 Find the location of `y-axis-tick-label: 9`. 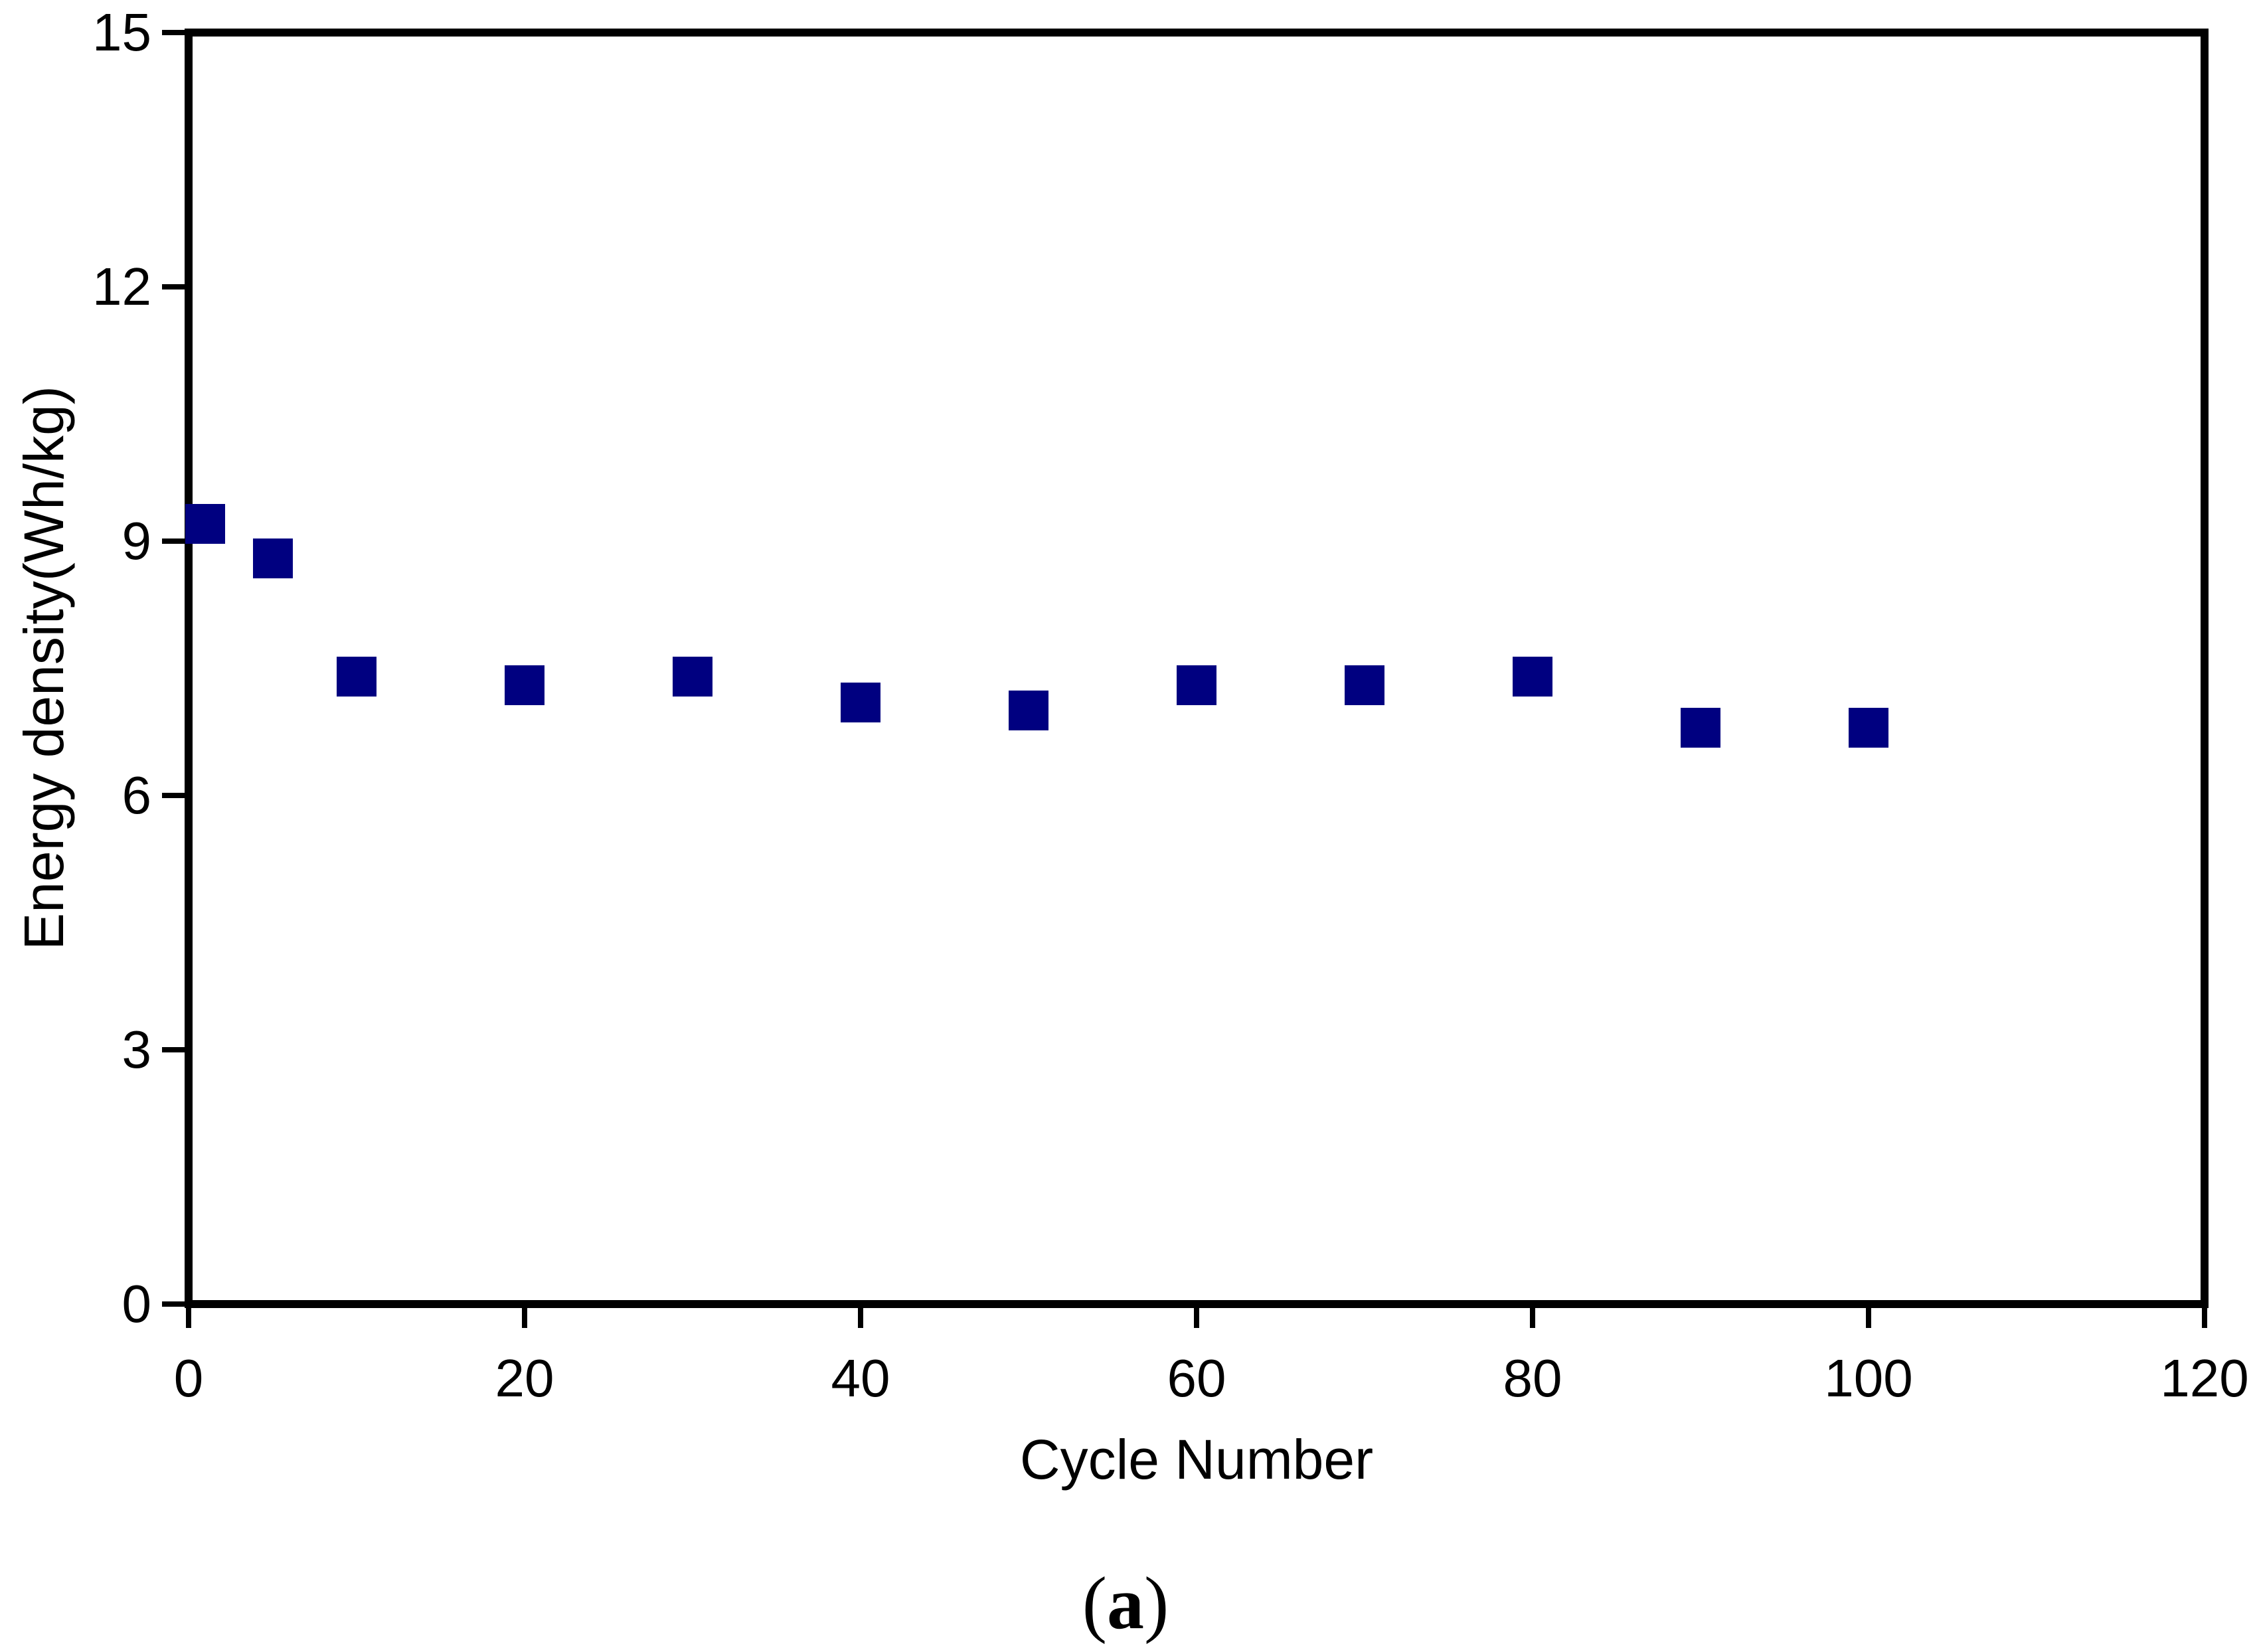

y-axis-tick-label: 9 is located at coordinates (137, 540).